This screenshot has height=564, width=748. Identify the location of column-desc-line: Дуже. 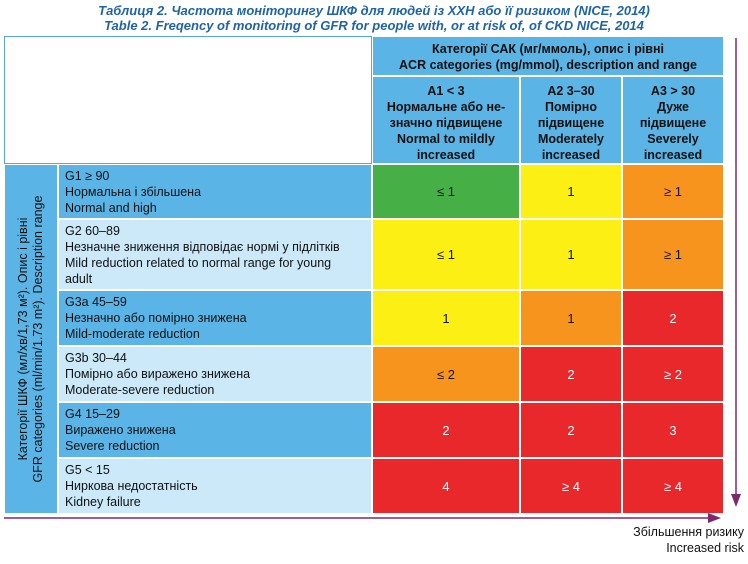
(673, 107).